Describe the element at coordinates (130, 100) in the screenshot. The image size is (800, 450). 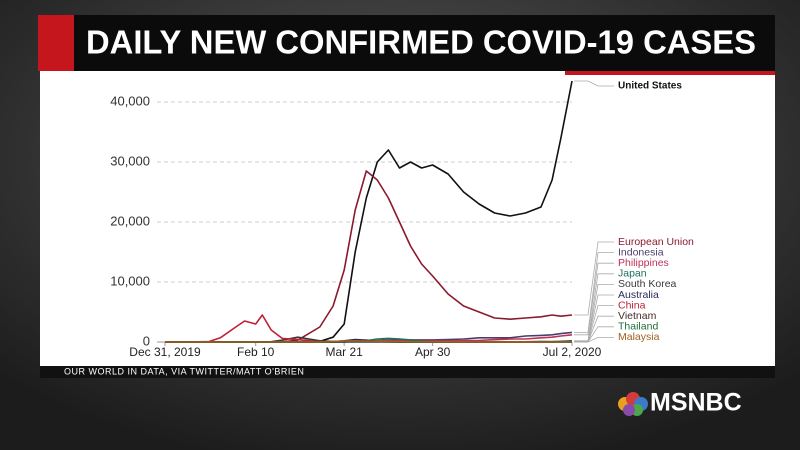
I see `y-tick-label: 40,000` at that location.